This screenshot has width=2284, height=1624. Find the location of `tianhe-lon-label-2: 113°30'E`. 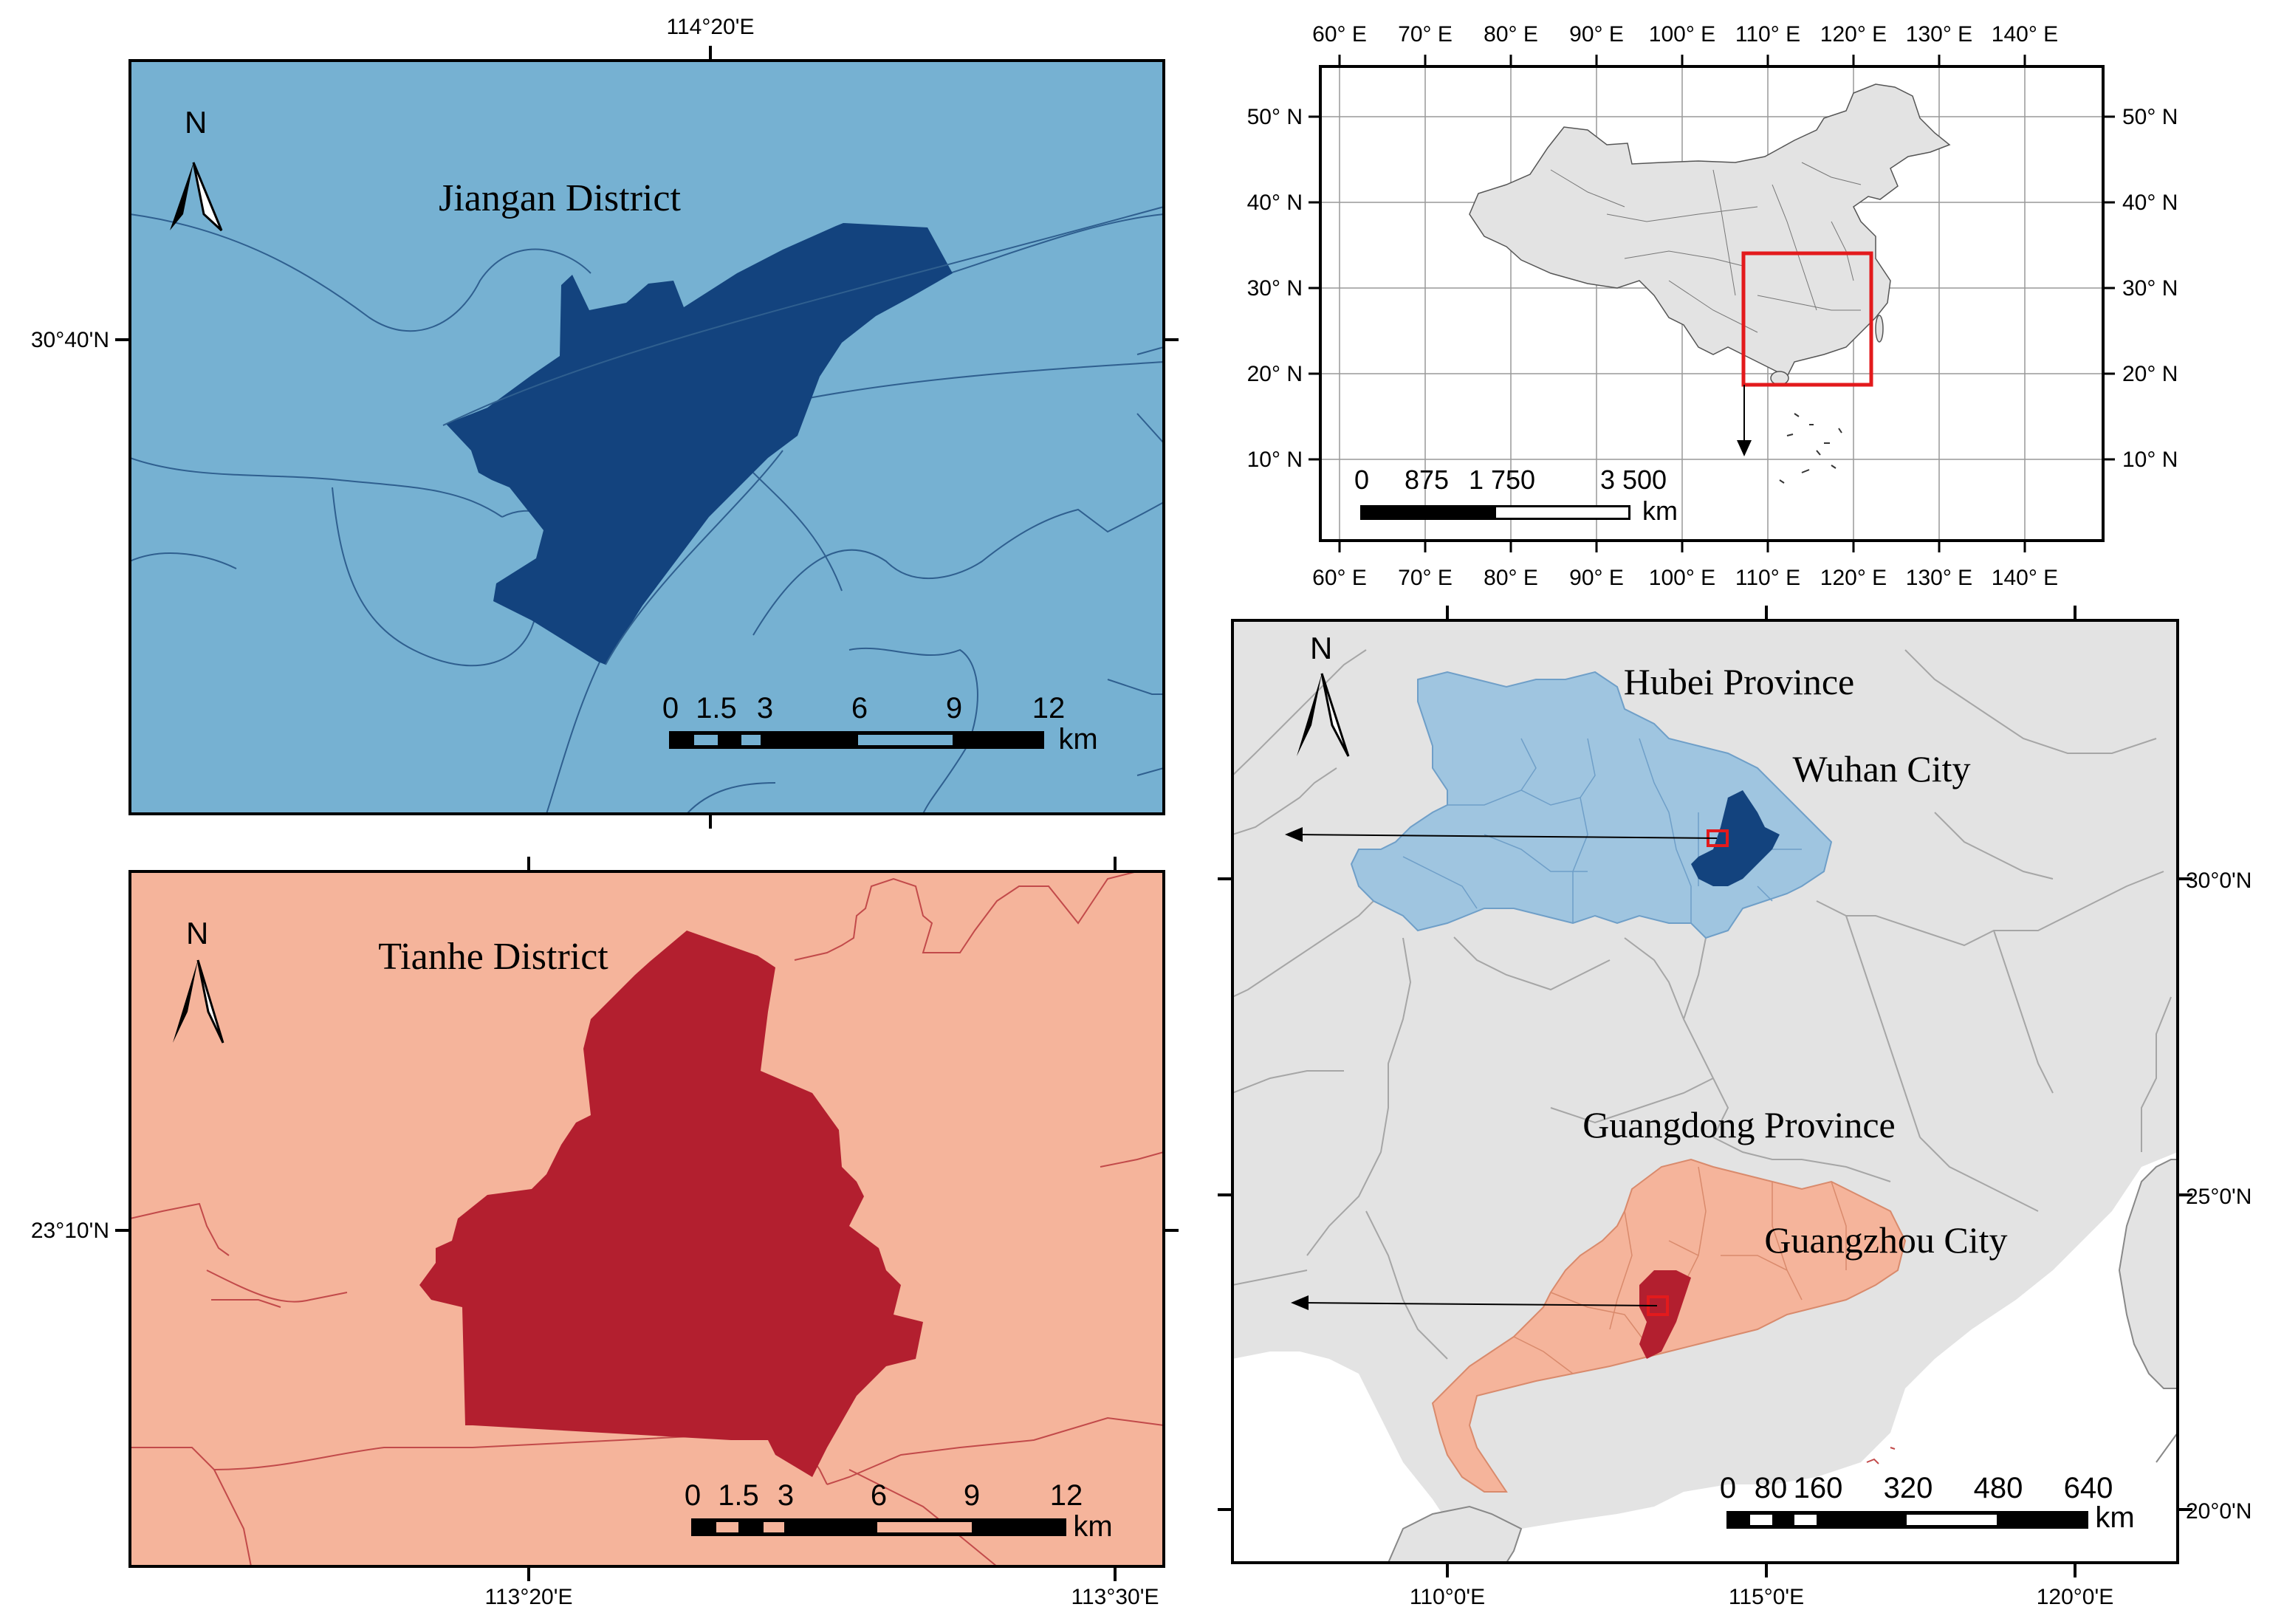

tianhe-lon-label-2: 113°30'E is located at coordinates (1115, 1597).